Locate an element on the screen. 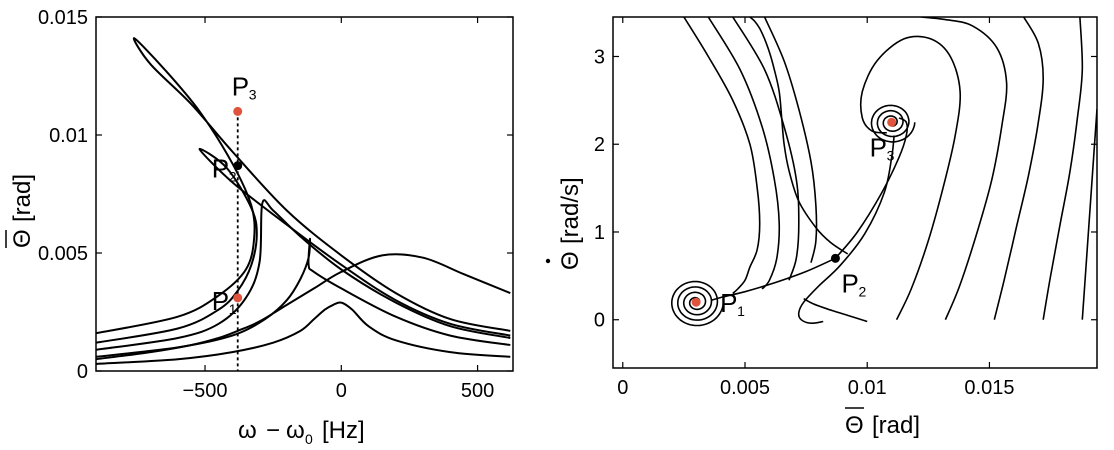 The width and height of the screenshot is (1114, 450). right-ylabel-dot is located at coordinates (548, 261).